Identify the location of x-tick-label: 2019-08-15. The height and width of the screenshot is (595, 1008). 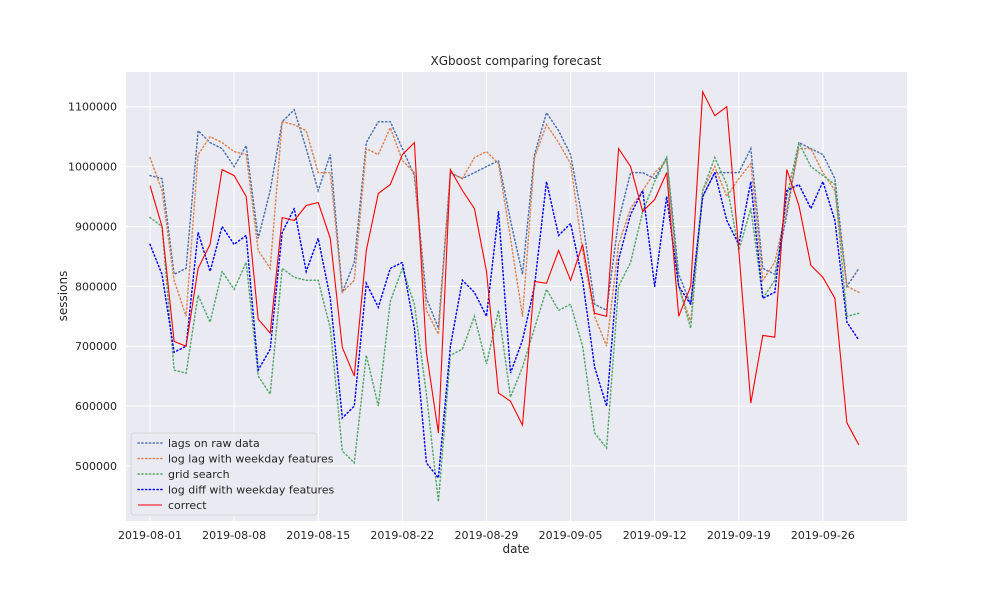
(318, 535).